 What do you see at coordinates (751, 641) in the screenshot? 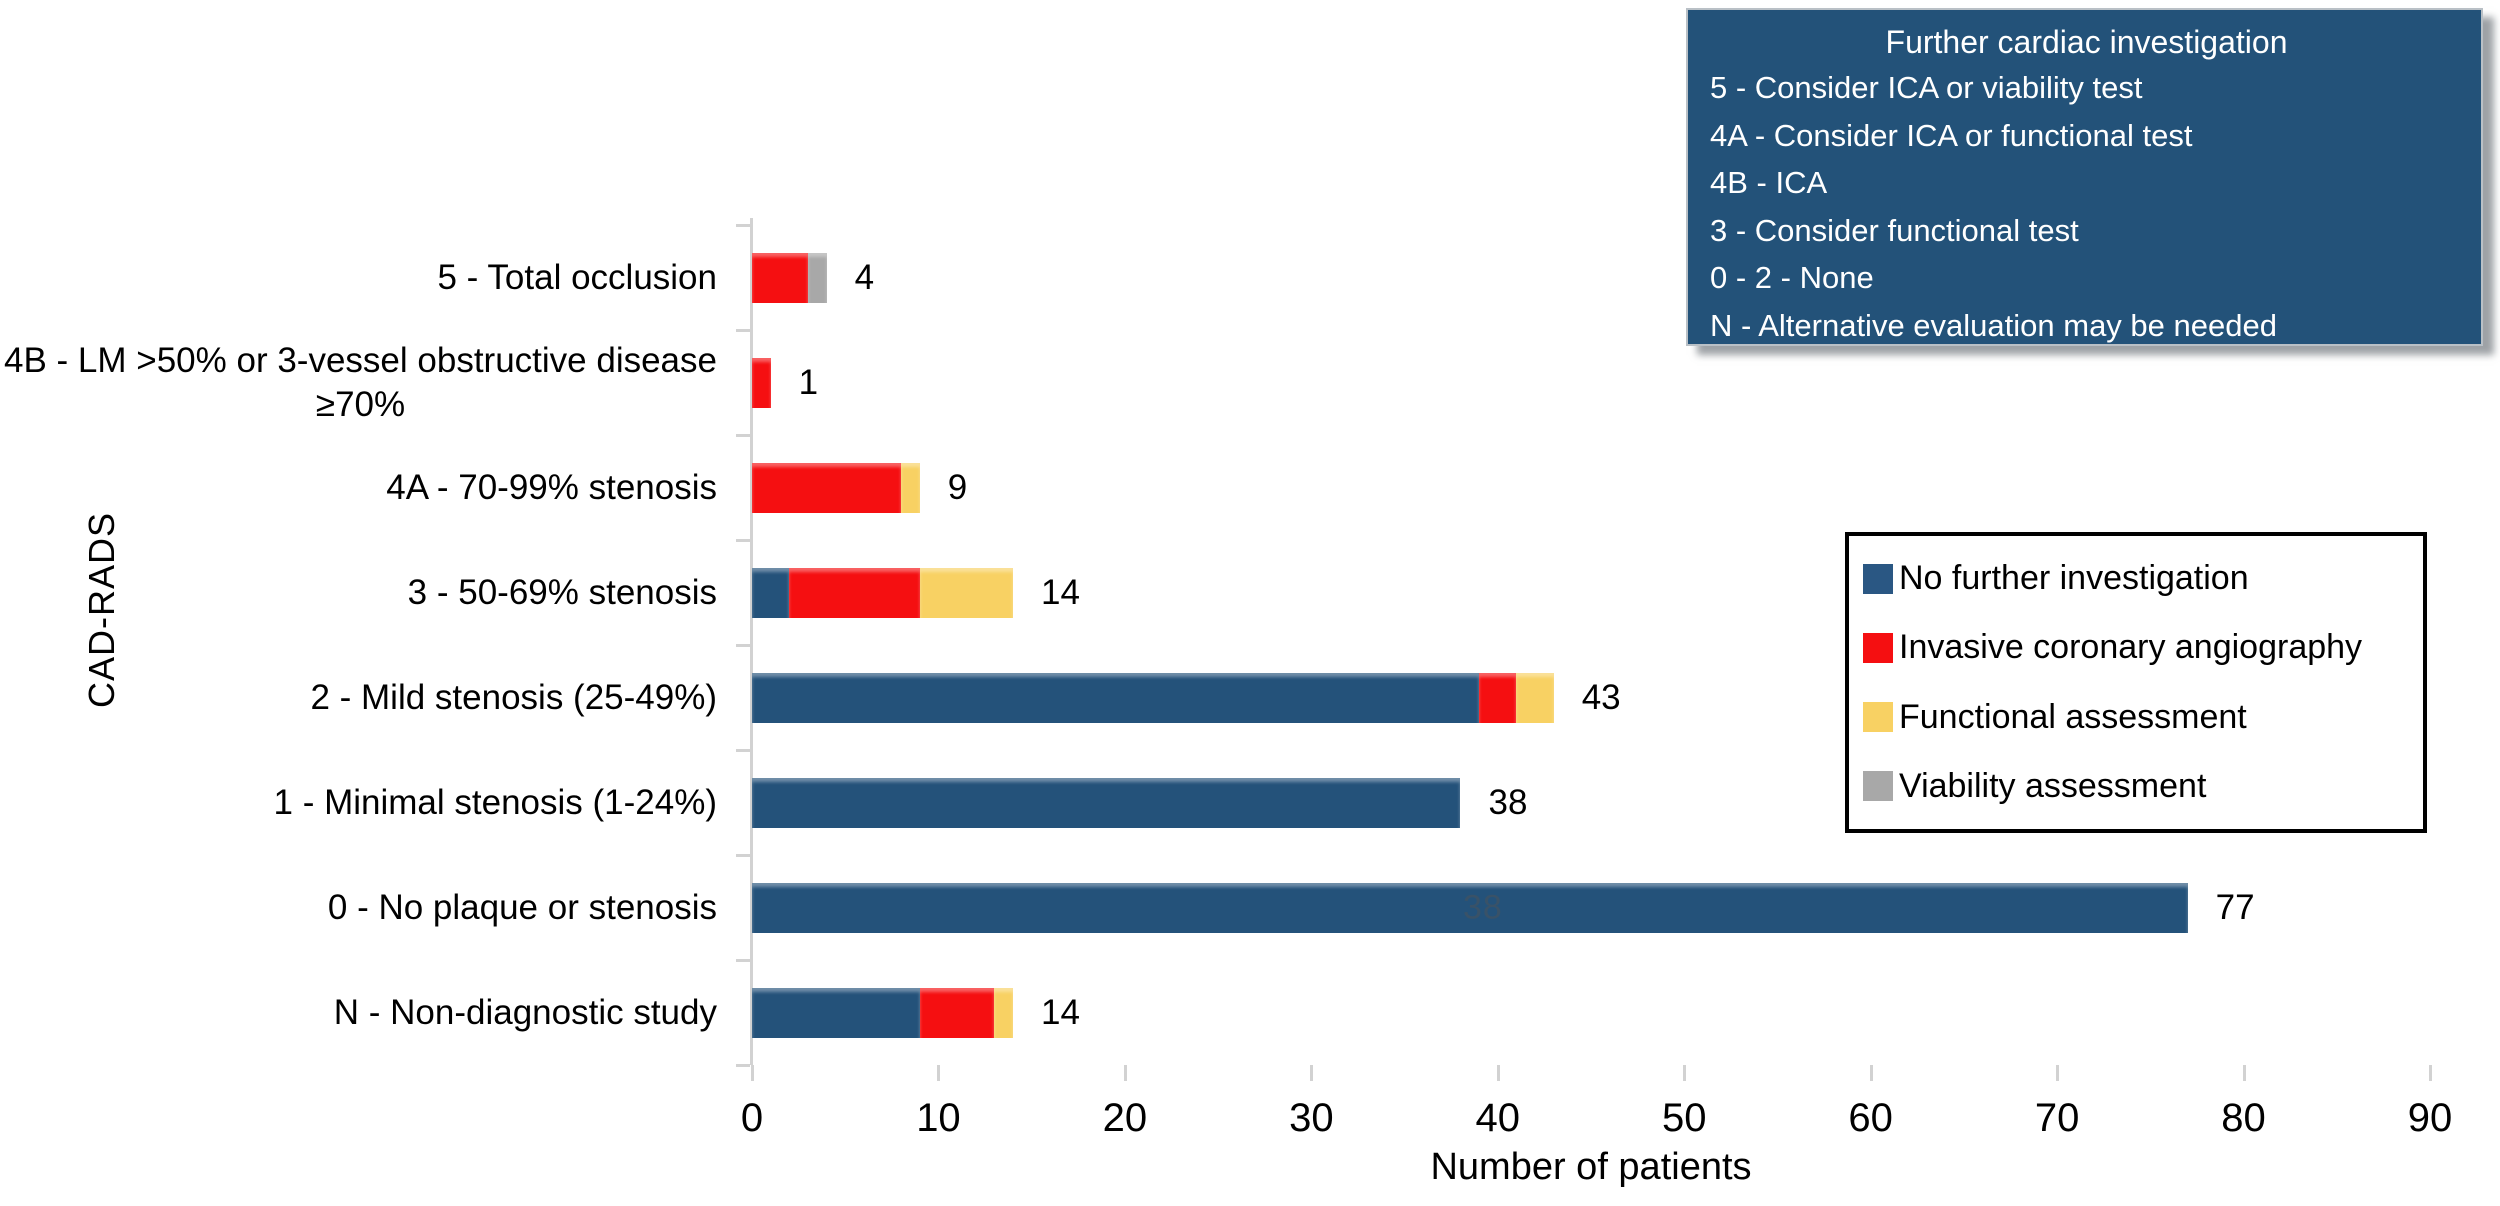
I see `y-axis-line` at bounding box center [751, 641].